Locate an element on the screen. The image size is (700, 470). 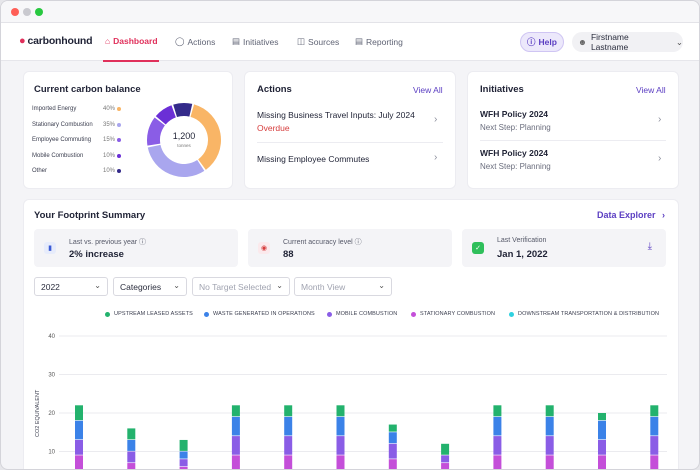
footprint-title: Your Footprint Summary is located at coordinates (90, 215).